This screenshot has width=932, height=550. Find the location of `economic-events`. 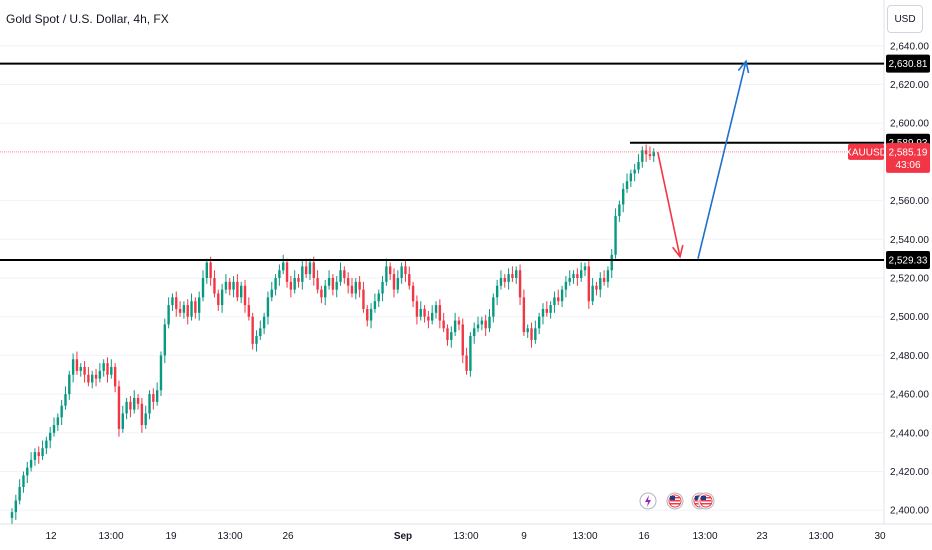

economic-events is located at coordinates (677, 501).